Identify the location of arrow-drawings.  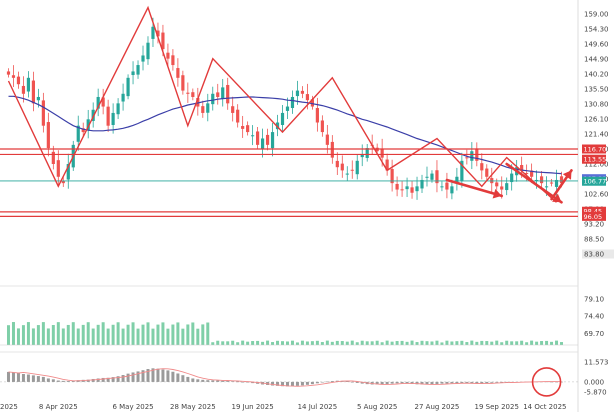
(509, 183).